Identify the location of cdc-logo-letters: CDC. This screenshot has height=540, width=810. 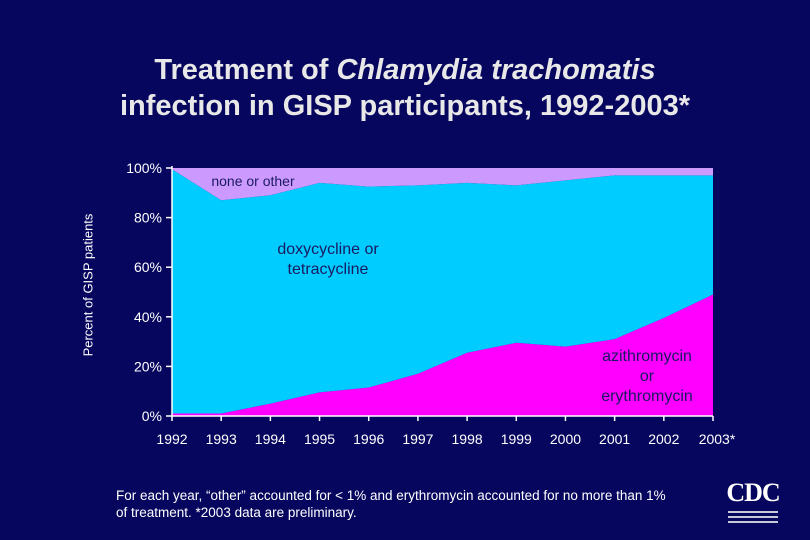
(753, 492).